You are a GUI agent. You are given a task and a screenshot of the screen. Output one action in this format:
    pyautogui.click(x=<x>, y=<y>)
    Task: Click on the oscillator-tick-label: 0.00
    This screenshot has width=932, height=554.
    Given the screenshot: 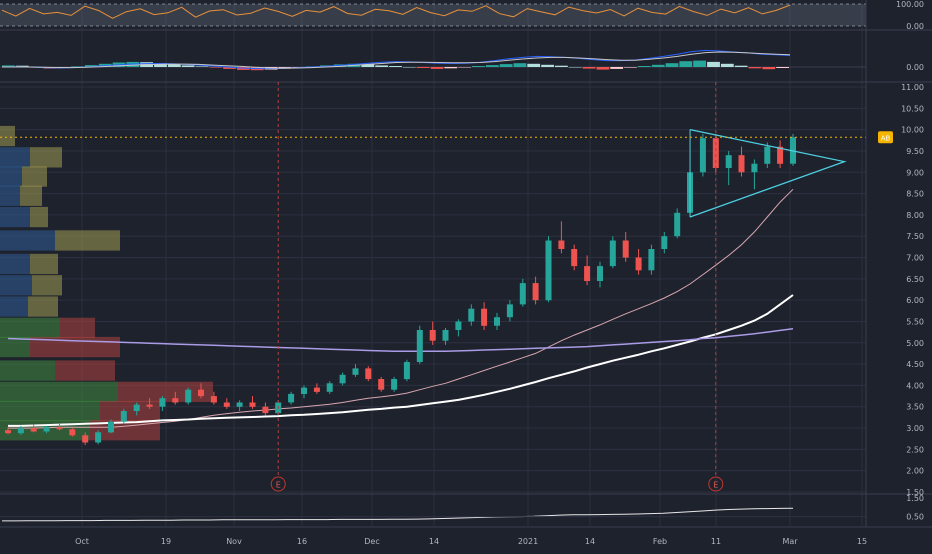 What is the action you would take?
    pyautogui.click(x=915, y=26)
    